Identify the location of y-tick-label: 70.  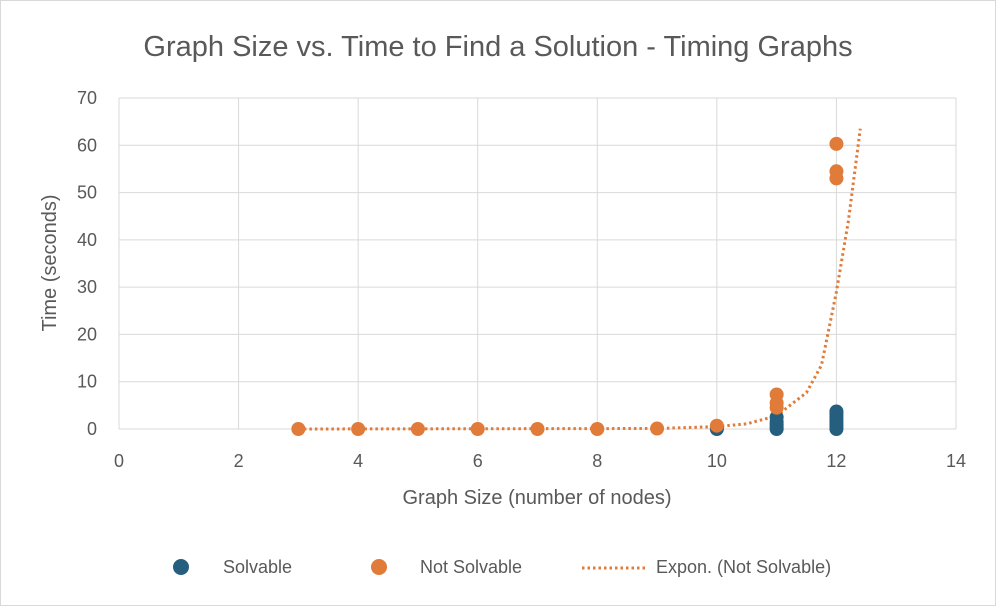
(87, 98).